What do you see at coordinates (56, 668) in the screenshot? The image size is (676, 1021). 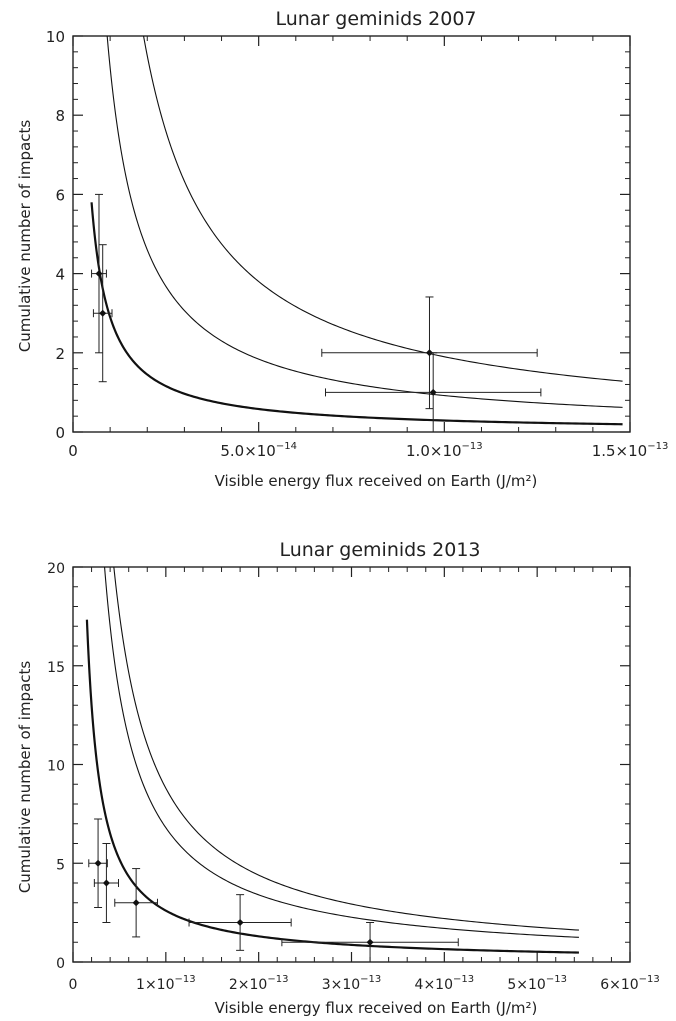 I see `y-tick-label: 15` at bounding box center [56, 668].